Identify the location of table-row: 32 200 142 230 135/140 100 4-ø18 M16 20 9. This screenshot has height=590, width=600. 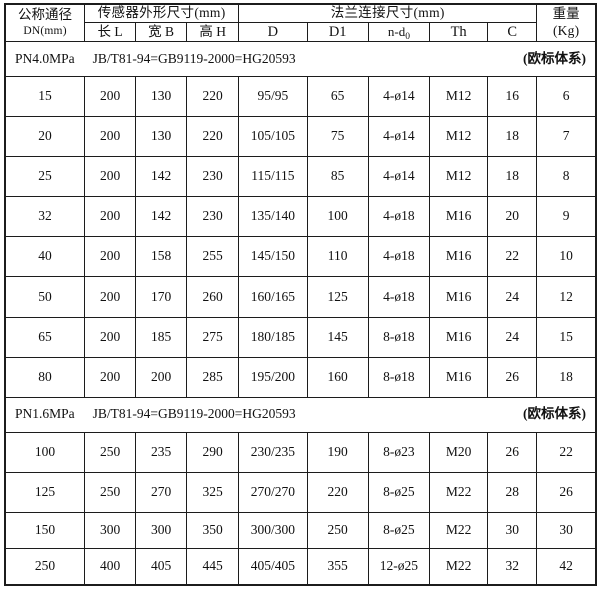
(300, 217).